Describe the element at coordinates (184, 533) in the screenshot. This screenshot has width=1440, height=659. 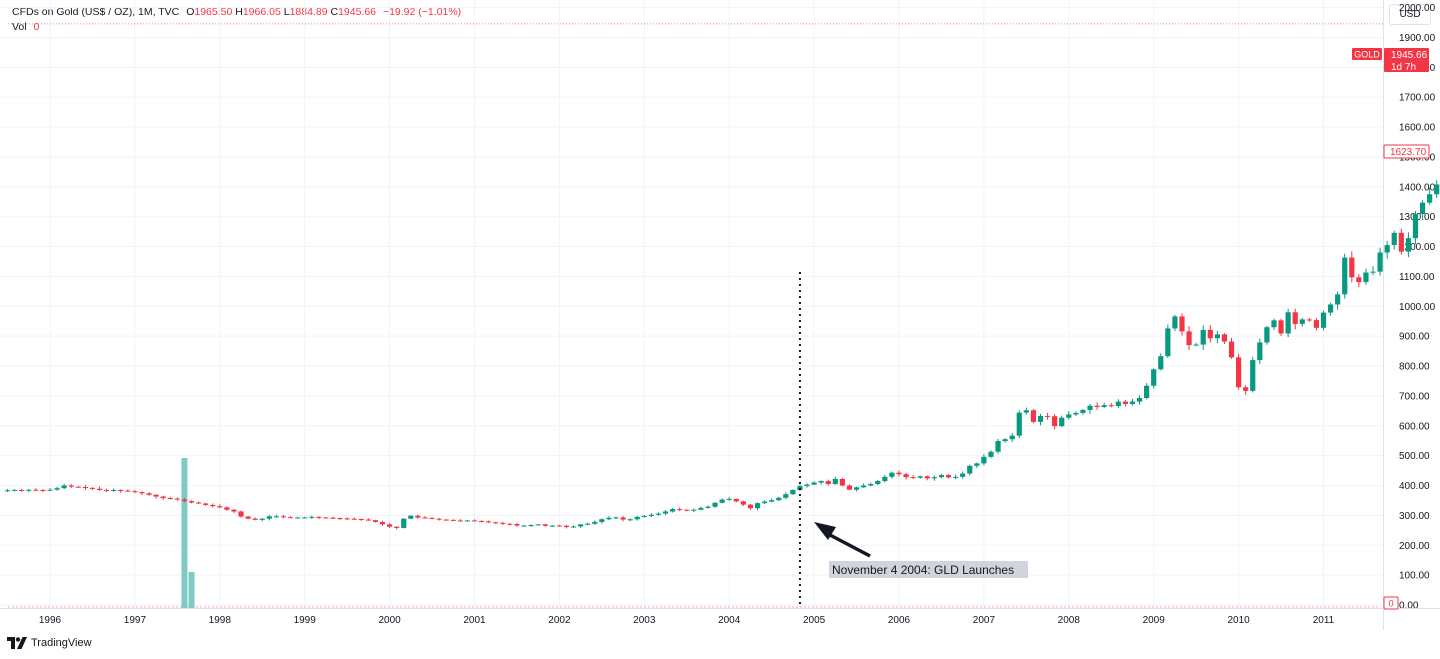
I see `volume-bar` at that location.